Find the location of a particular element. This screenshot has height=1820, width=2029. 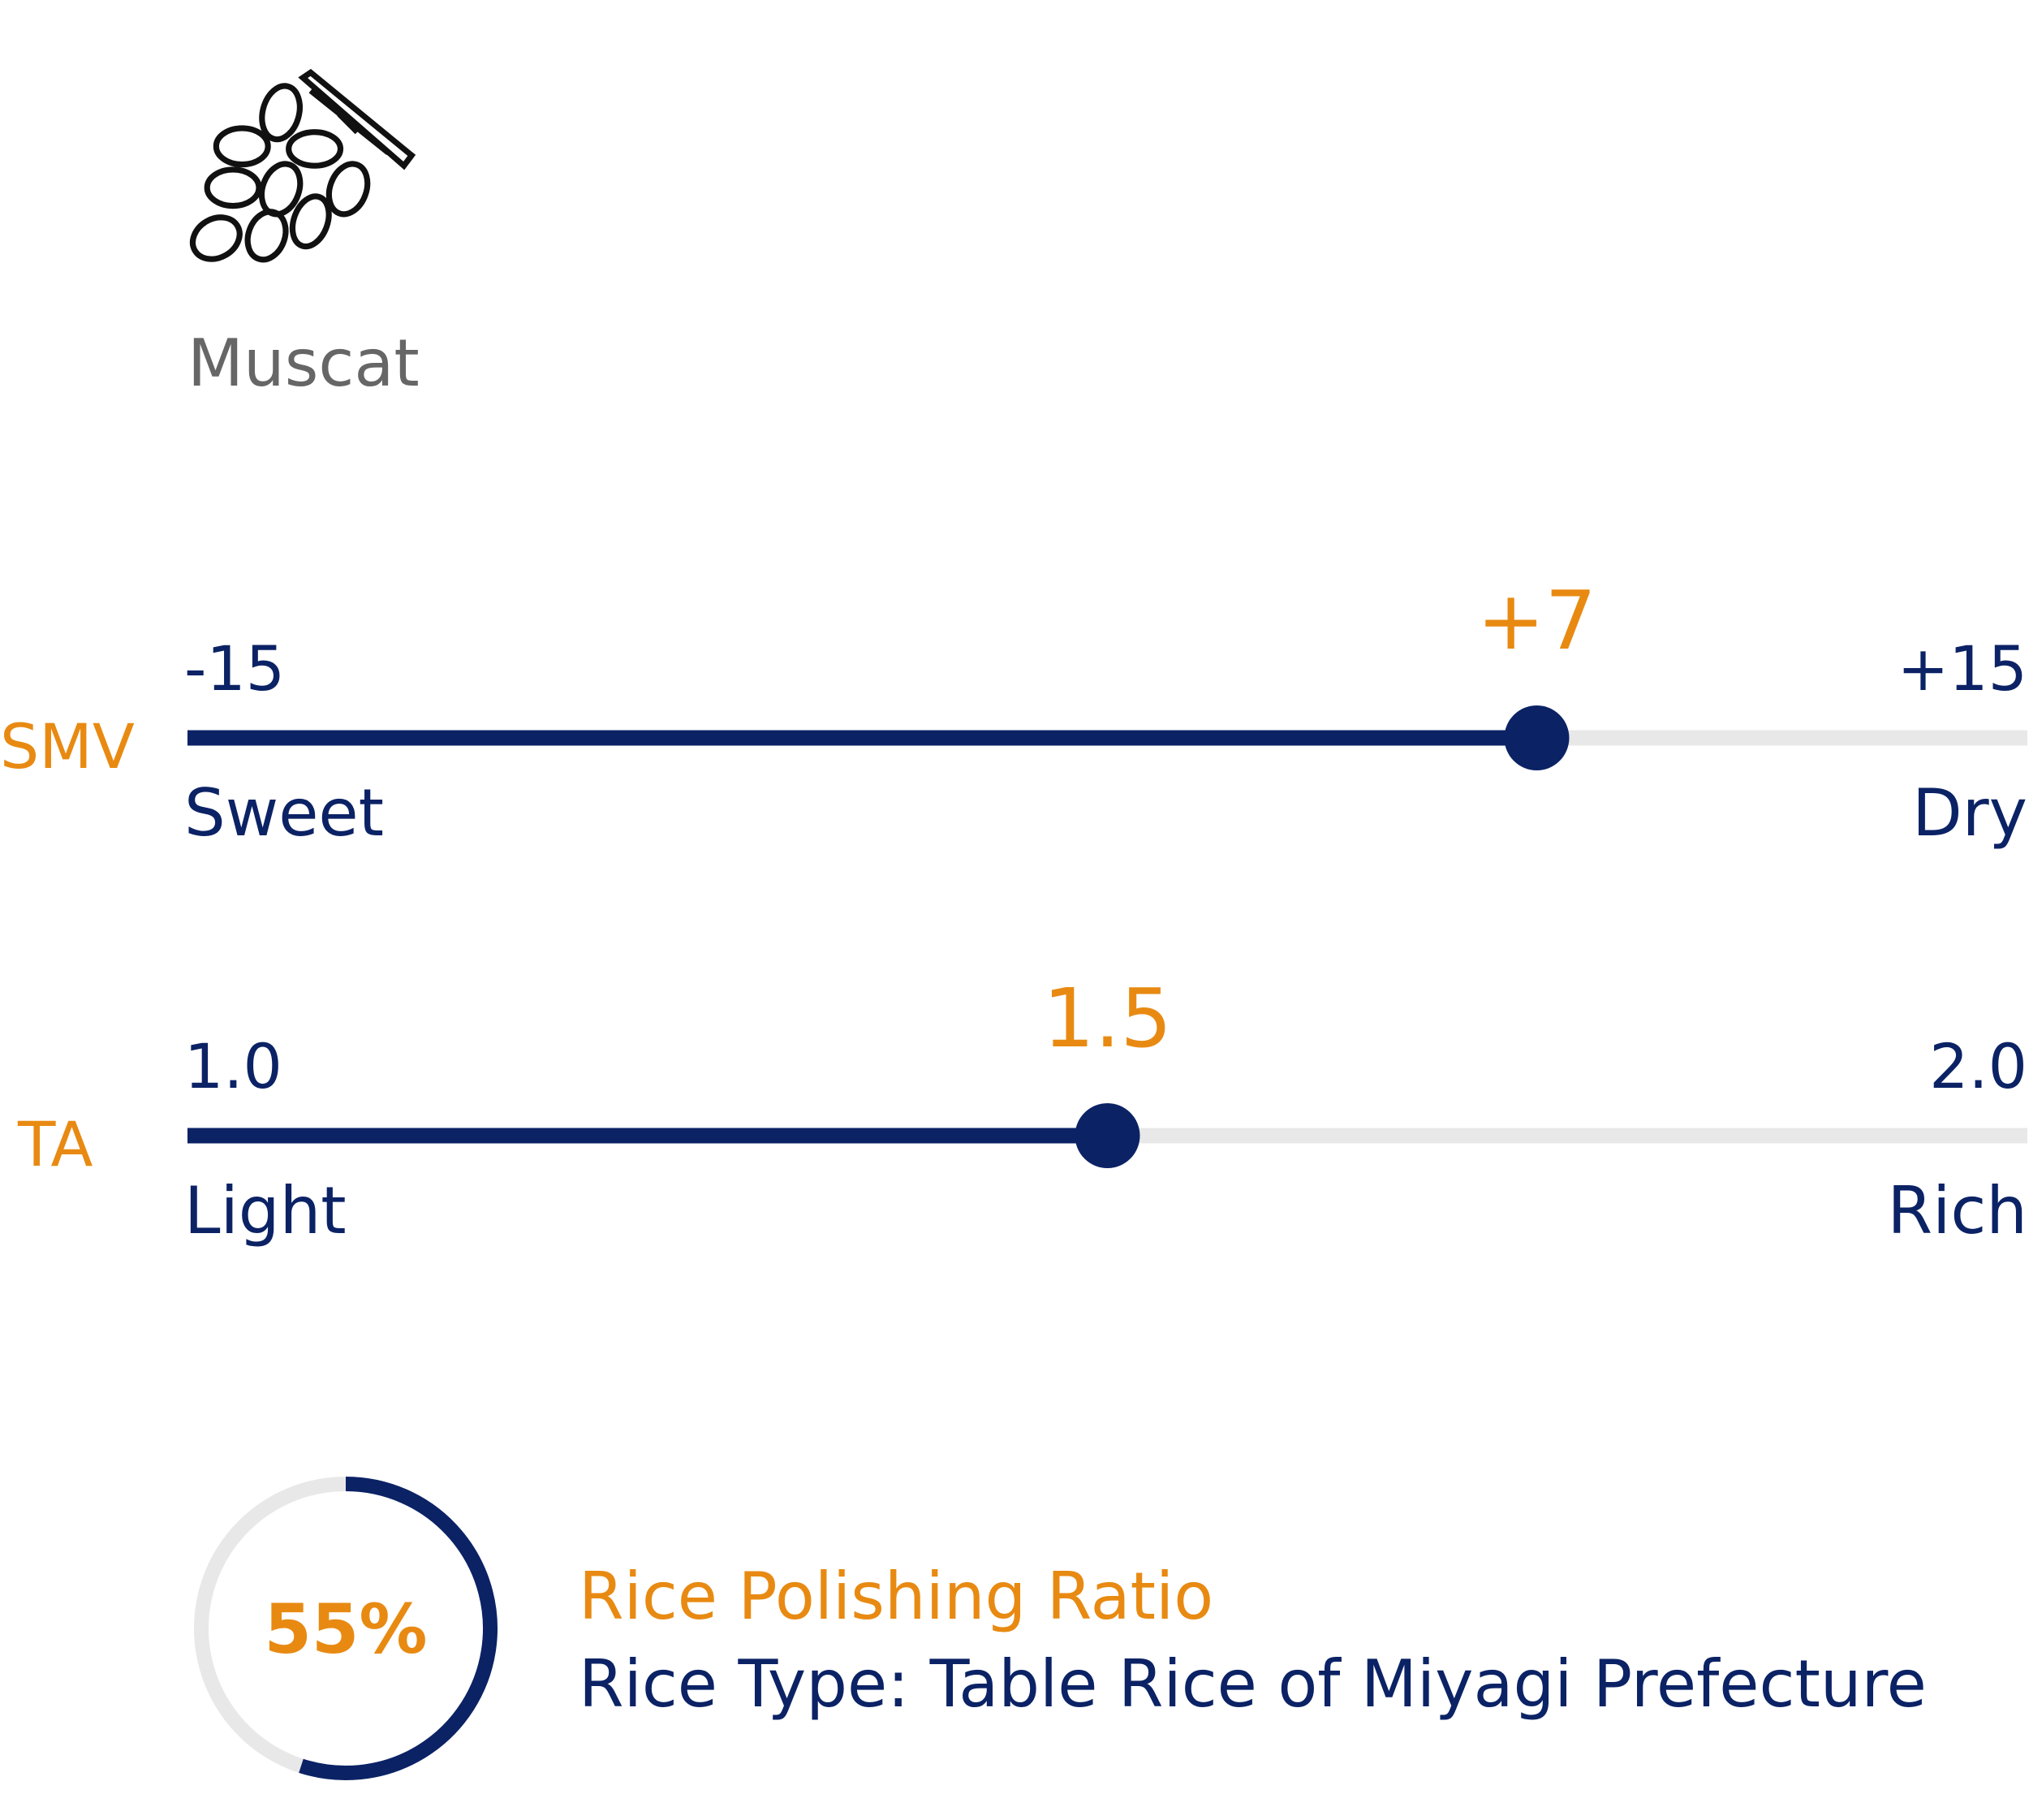

flavor-label: Muscat is located at coordinates (303, 363).